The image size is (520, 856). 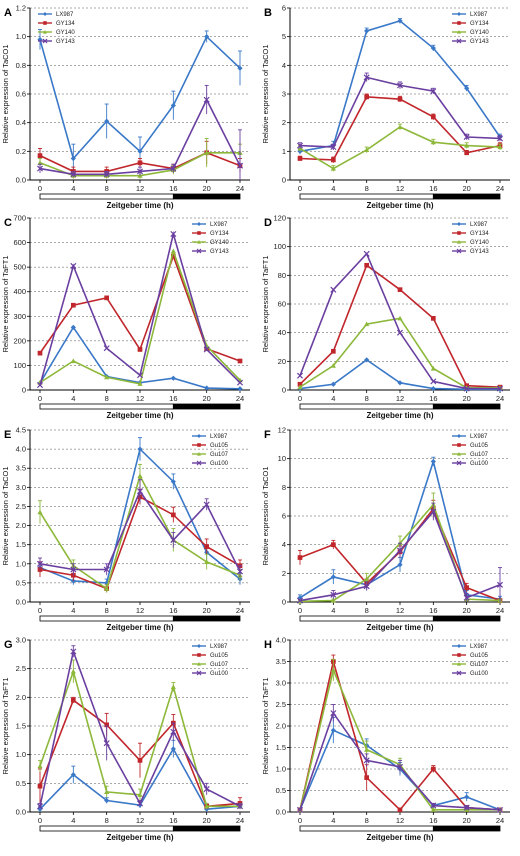 I want to click on series-Gu100, so click(x=140, y=528).